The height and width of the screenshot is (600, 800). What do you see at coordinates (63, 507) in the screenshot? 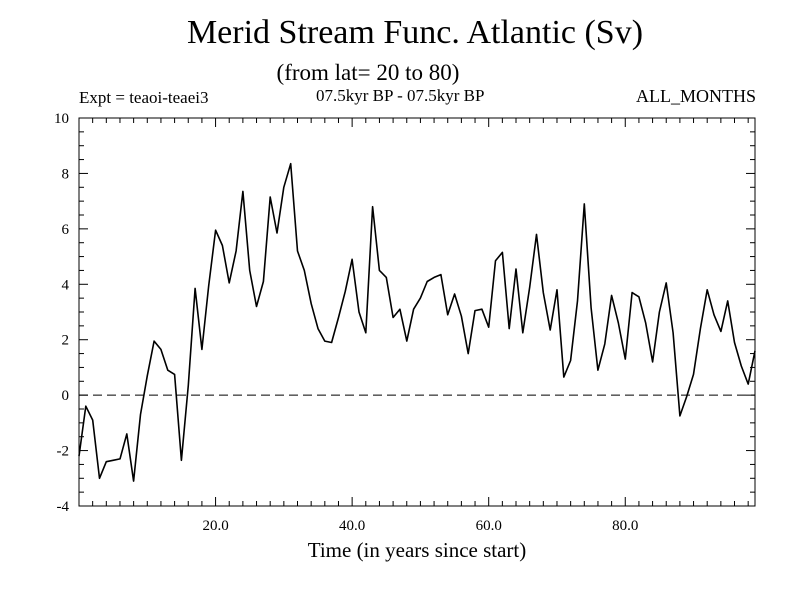
I see `y-tick-label: -4` at bounding box center [63, 507].